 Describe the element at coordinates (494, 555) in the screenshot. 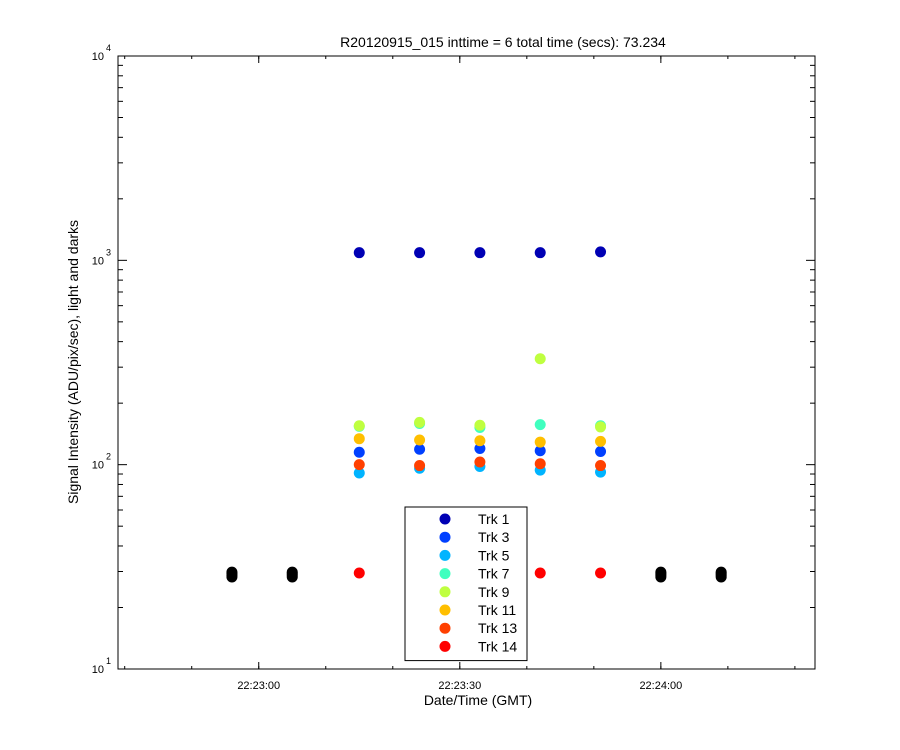

I see `legend-label: Trk 5` at that location.